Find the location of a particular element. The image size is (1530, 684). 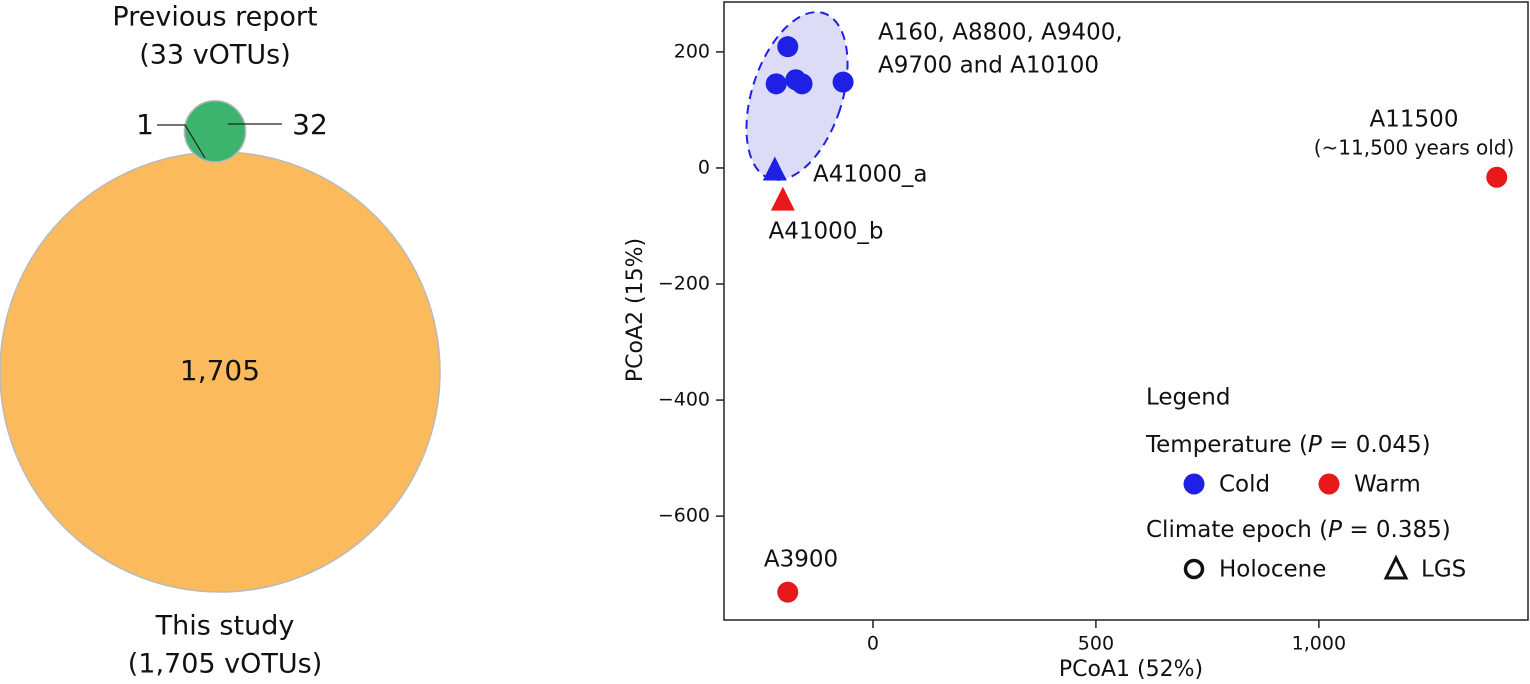

legend-group-title: Climate epoch (P = 0.385) is located at coordinates (1298, 530).